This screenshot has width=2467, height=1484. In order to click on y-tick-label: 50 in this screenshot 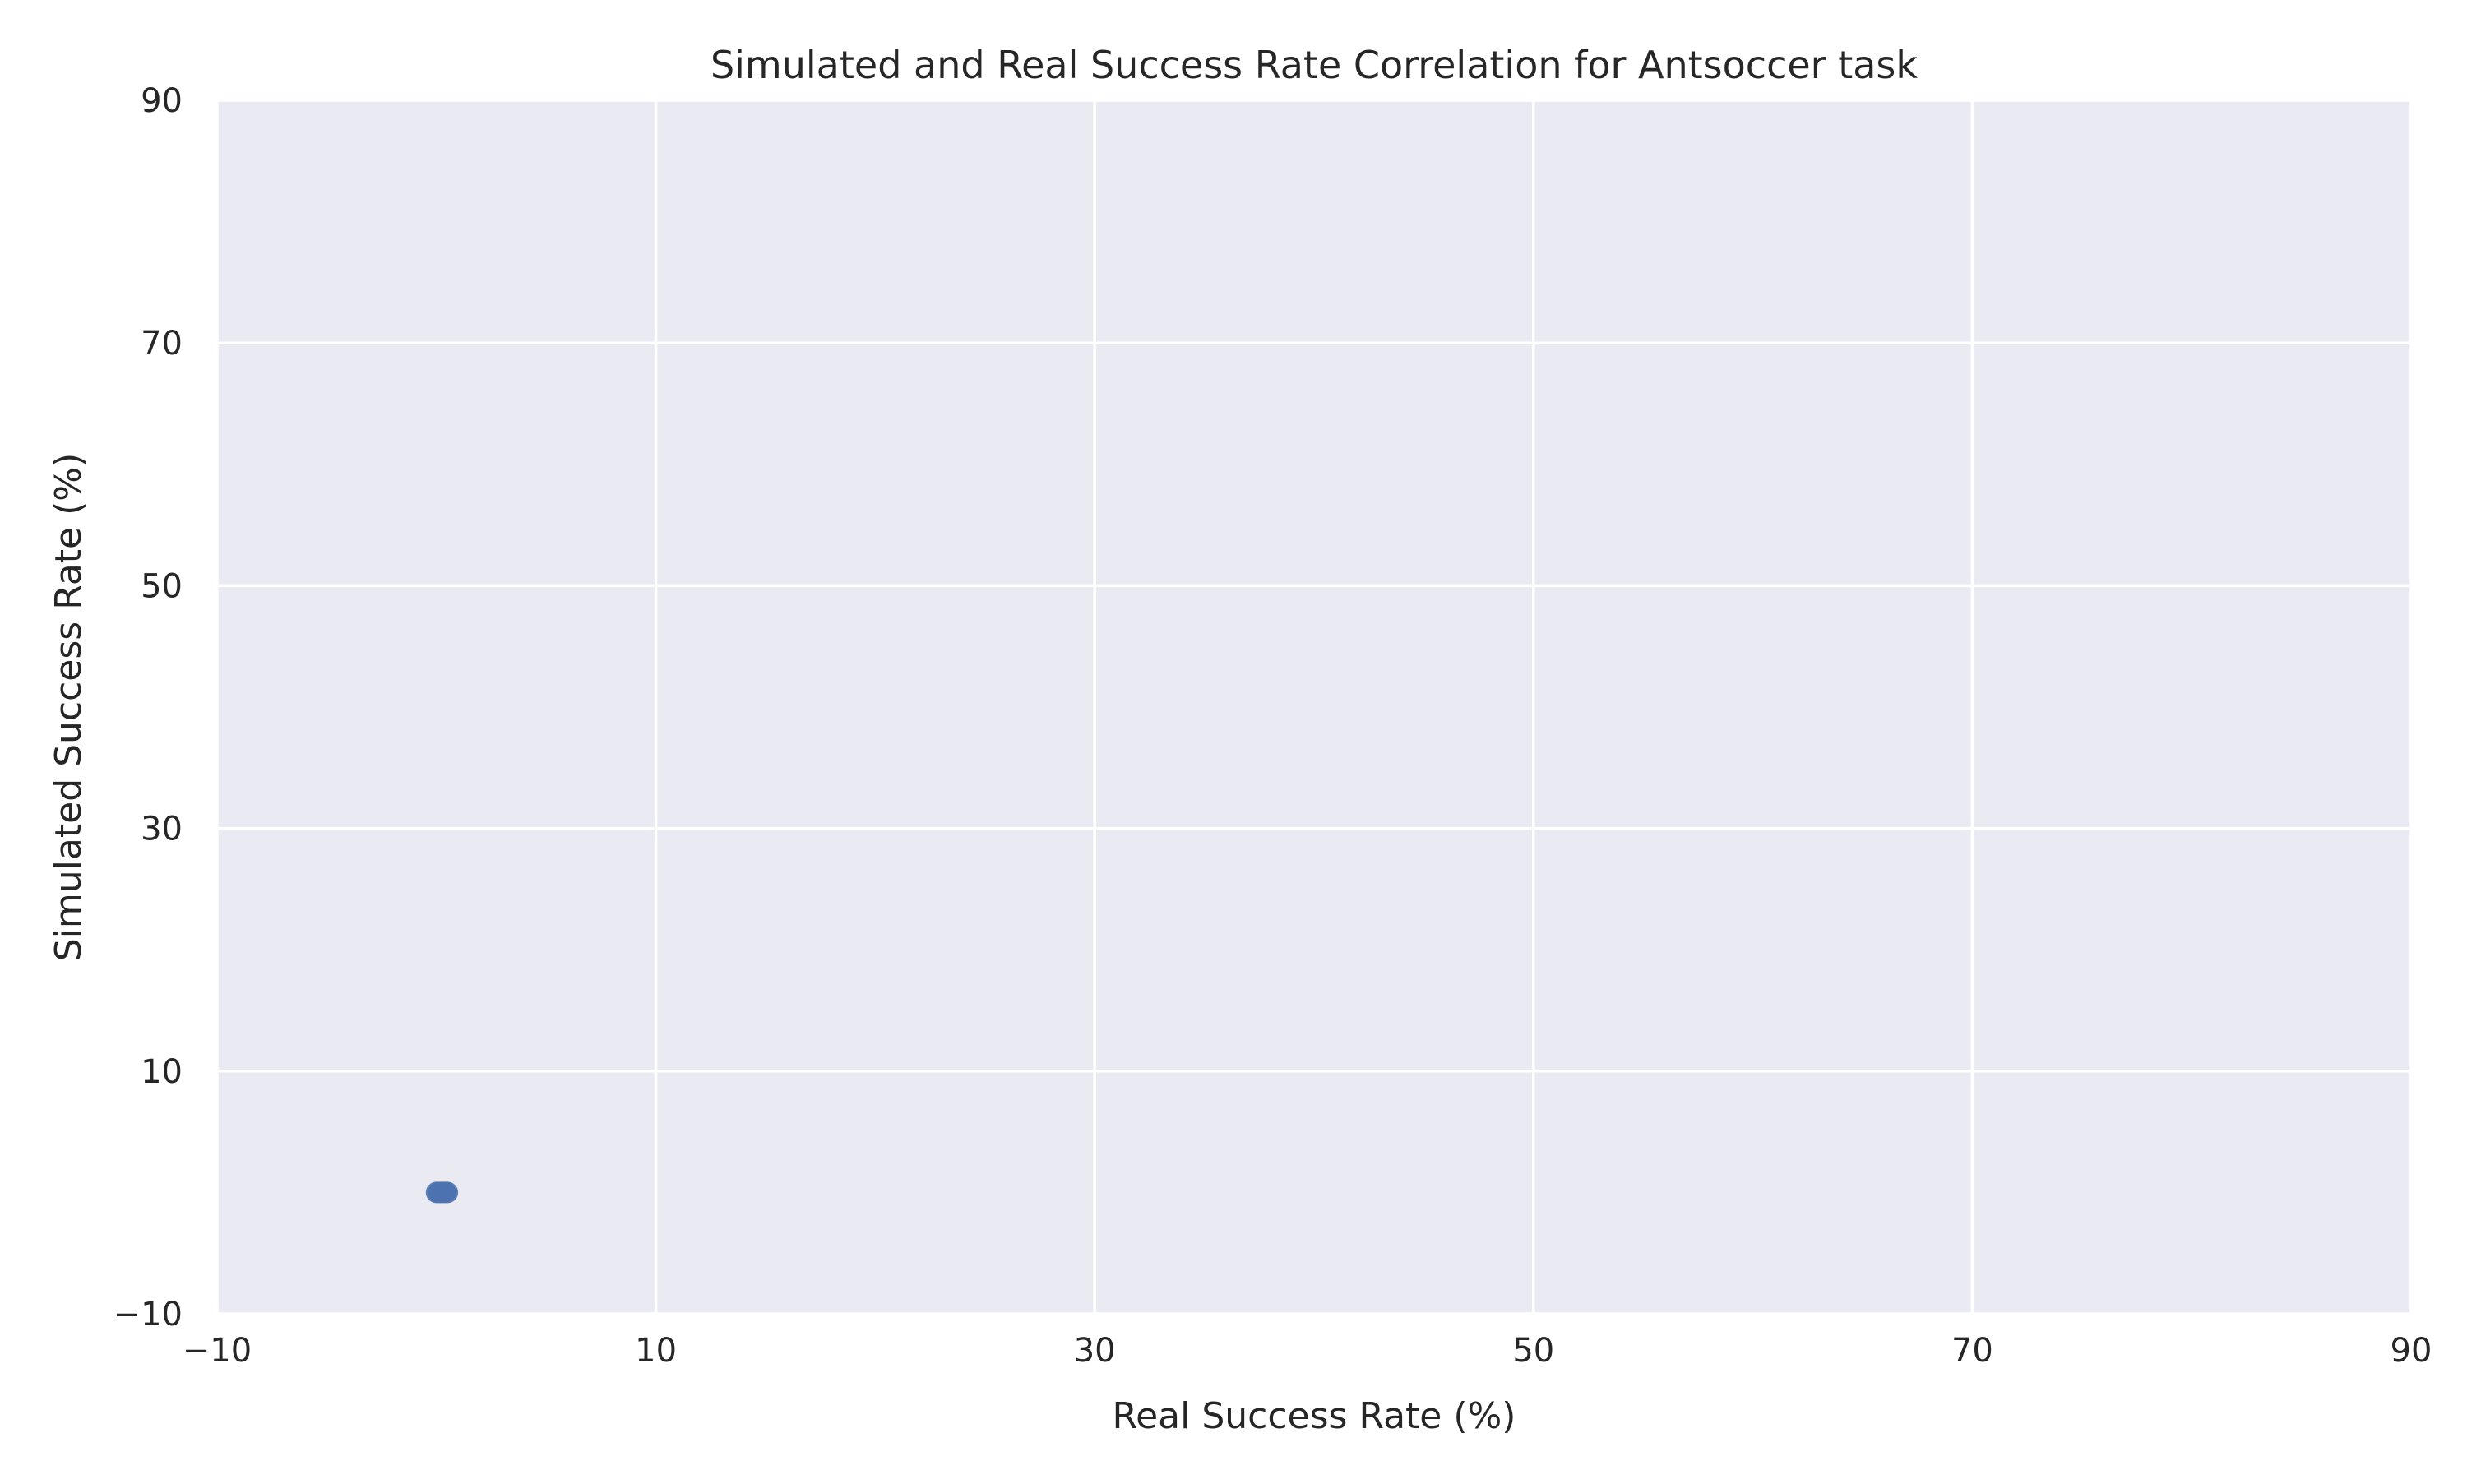, I will do `click(162, 586)`.